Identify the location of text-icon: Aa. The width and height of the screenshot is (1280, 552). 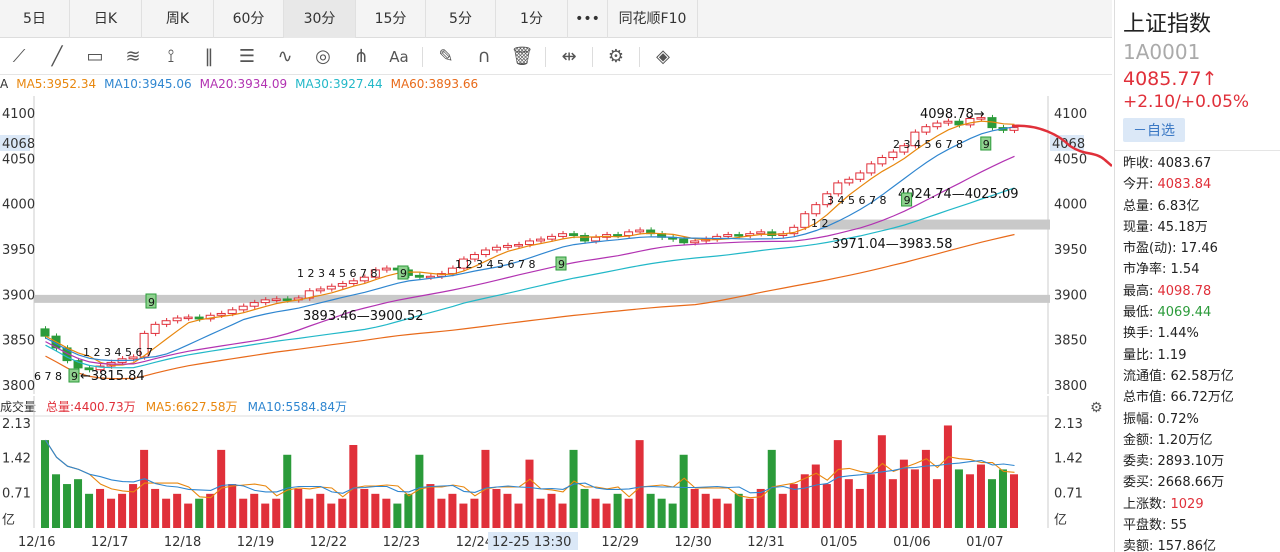
(399, 56).